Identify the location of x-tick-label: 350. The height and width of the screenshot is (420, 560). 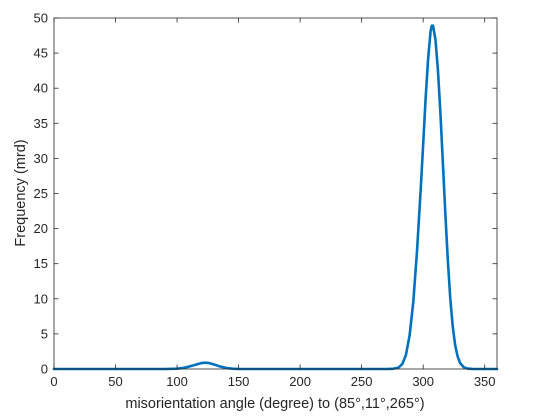
(485, 381).